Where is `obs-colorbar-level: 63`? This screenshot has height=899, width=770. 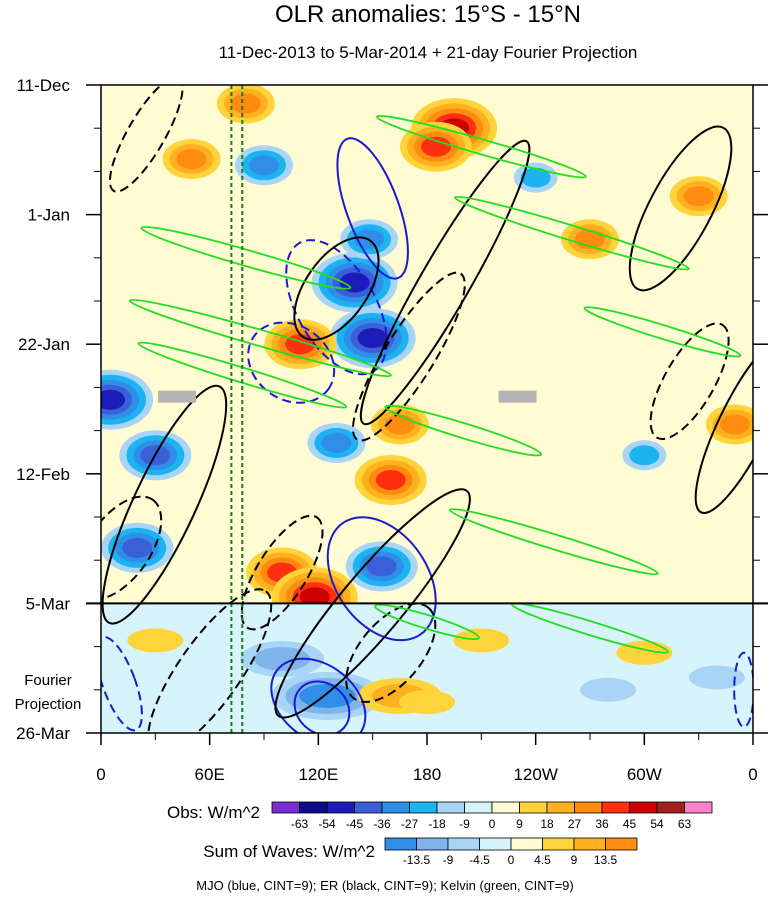
obs-colorbar-level: 63 is located at coordinates (685, 824).